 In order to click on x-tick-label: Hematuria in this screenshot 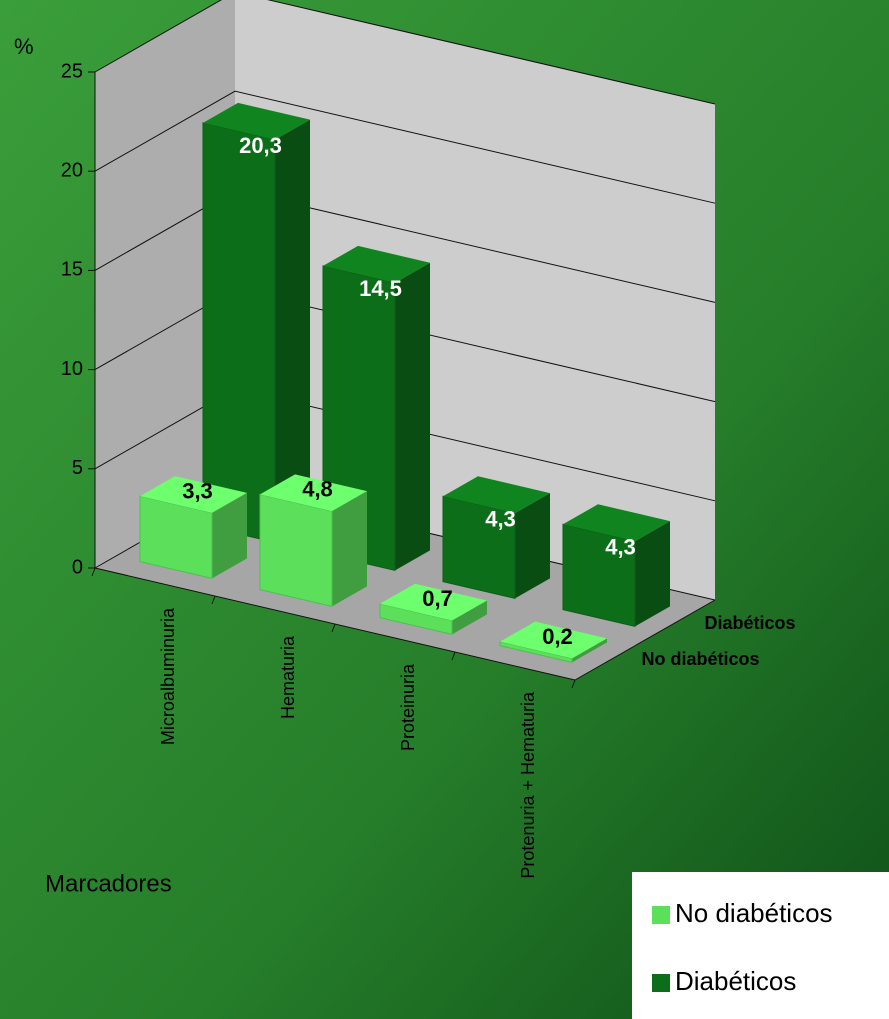, I will do `click(288, 677)`.